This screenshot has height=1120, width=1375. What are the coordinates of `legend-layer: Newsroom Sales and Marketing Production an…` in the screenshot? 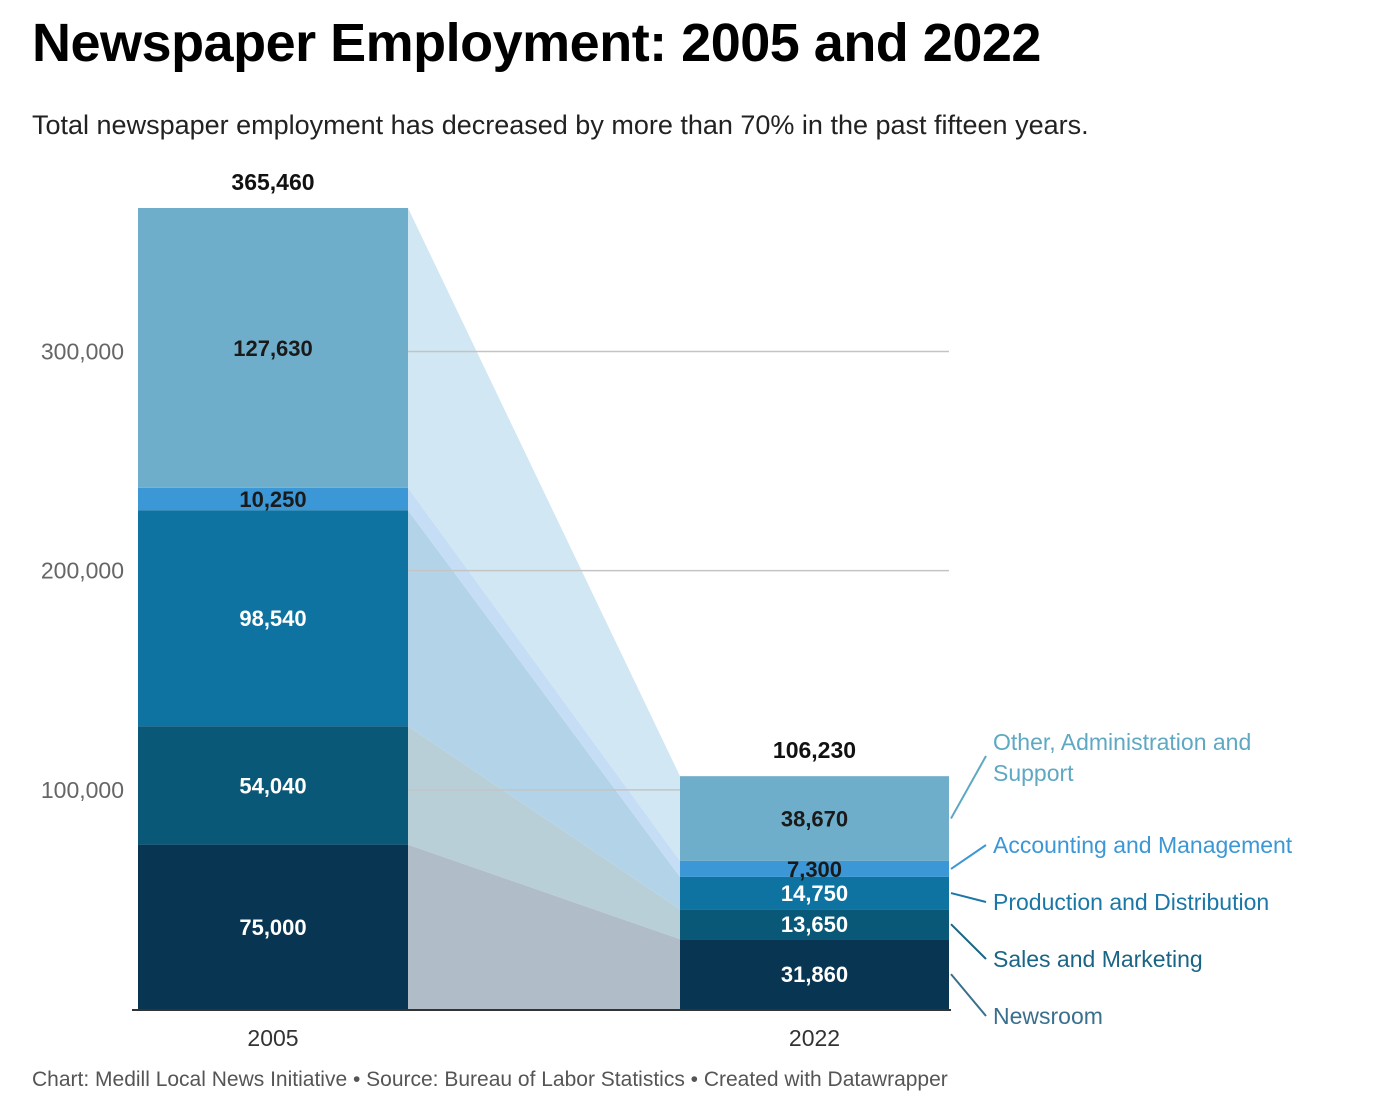 It's located at (1121, 879).